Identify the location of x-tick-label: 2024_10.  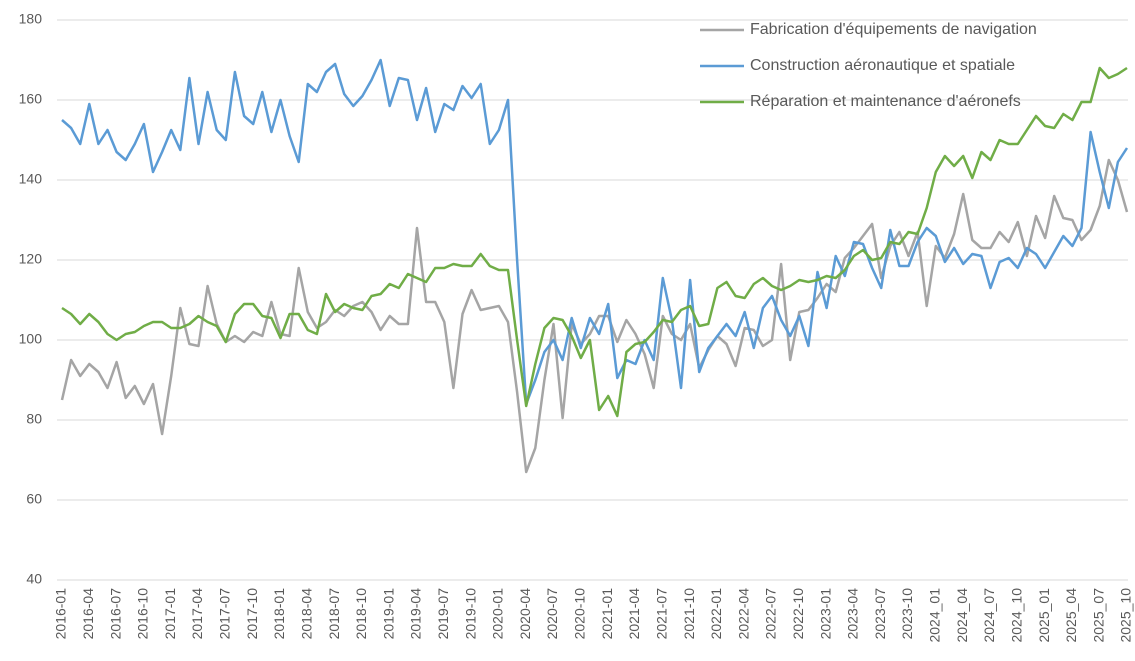
(1016, 615).